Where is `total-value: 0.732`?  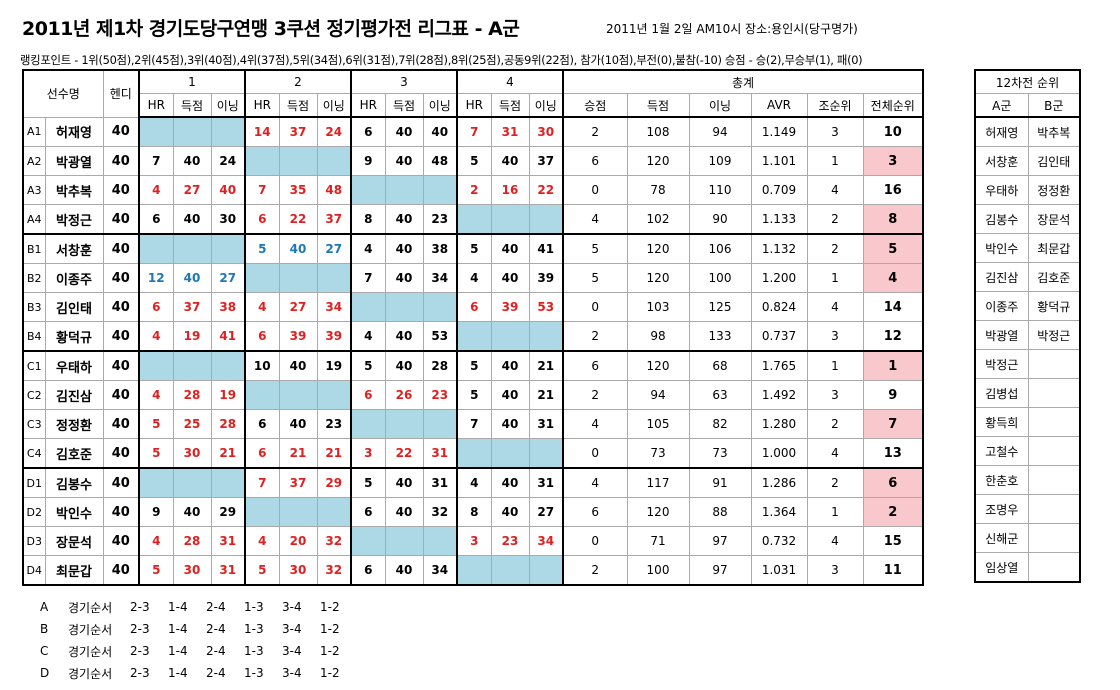 total-value: 0.732 is located at coordinates (779, 541).